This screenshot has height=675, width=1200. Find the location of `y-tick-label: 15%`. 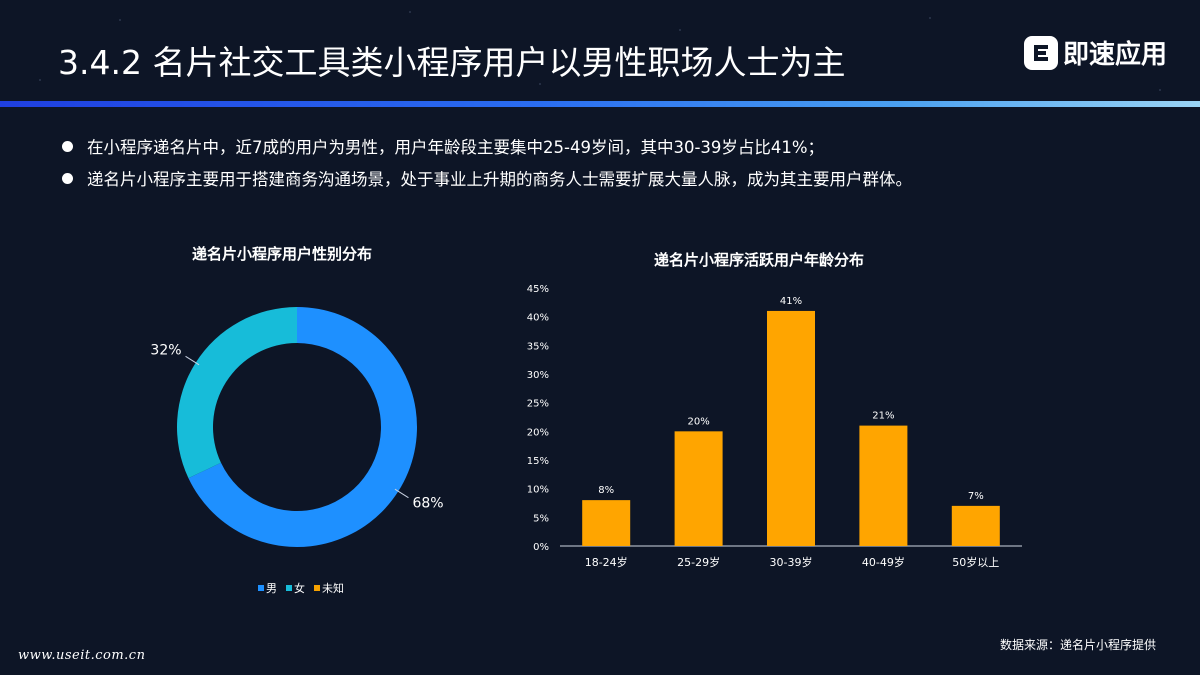

y-tick-label: 15% is located at coordinates (538, 461).